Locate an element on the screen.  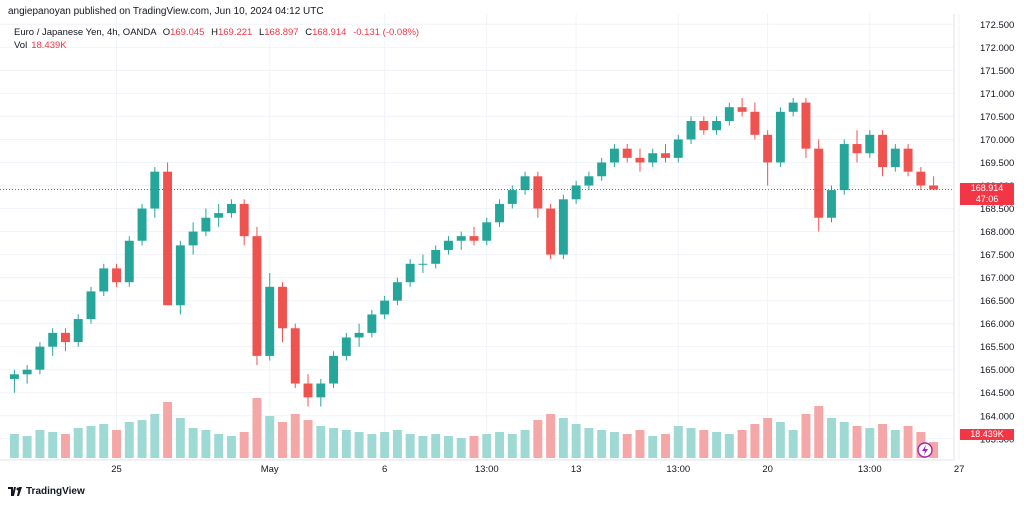
price-tick-label: 172.500 is located at coordinates (997, 25).